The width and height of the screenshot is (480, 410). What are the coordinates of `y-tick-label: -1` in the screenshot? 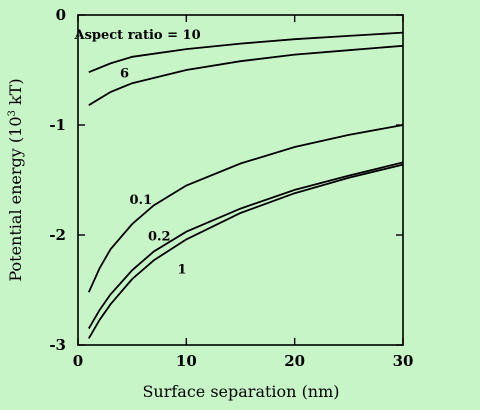 It's located at (57, 125).